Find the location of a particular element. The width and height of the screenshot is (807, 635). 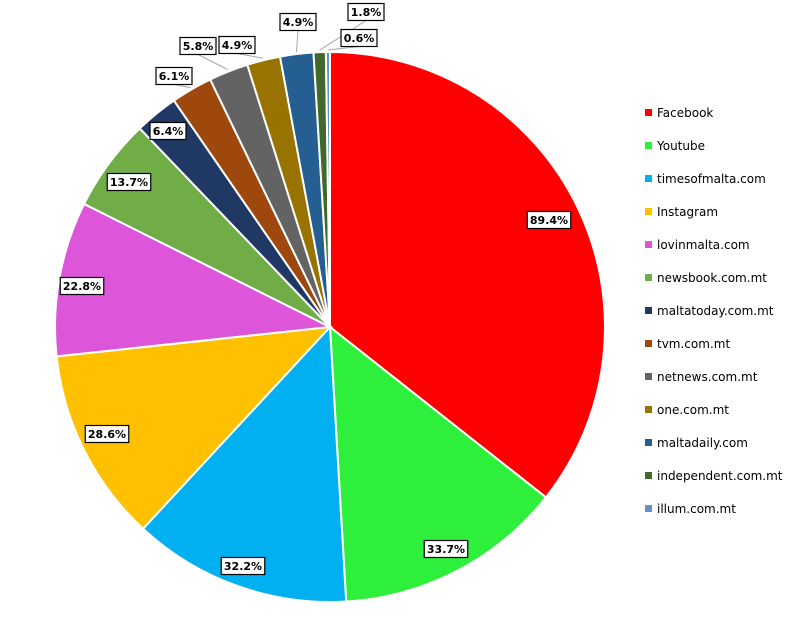

legend-label-7: tvm.com.mt is located at coordinates (693, 344).